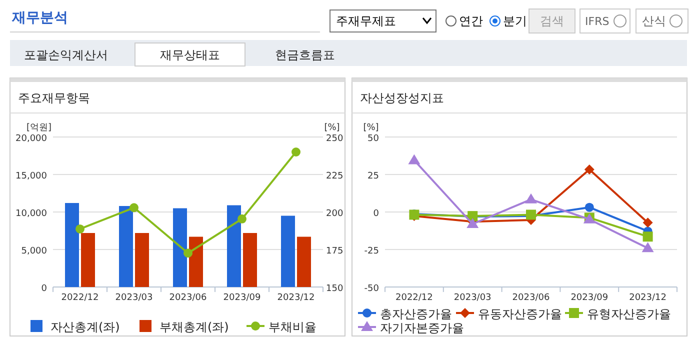  I want to click on y2-tick-label: 200, so click(335, 214).